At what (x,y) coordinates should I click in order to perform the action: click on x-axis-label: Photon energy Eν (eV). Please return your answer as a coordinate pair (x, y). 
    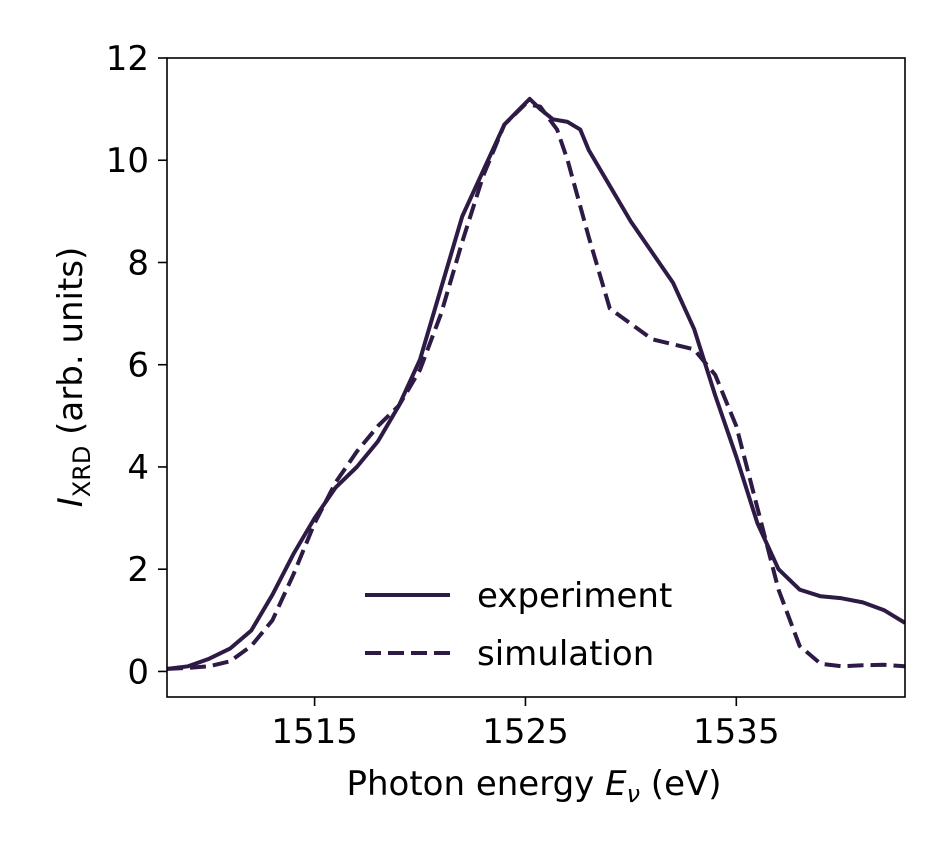
    Looking at the image, I should click on (533, 786).